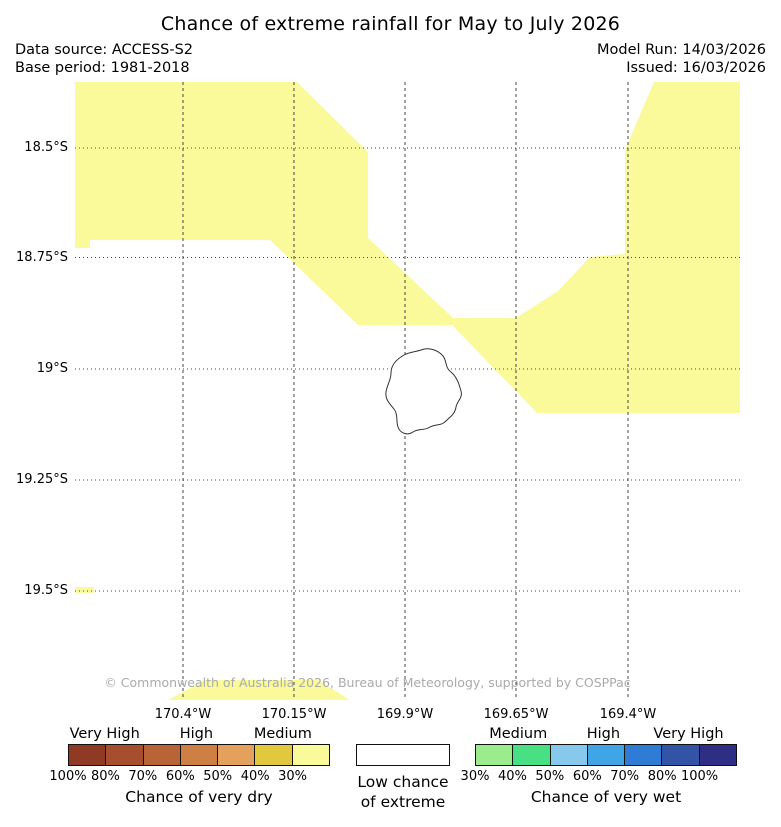  What do you see at coordinates (405, 714) in the screenshot?
I see `x-axis-tick-label: 169.9°W` at bounding box center [405, 714].